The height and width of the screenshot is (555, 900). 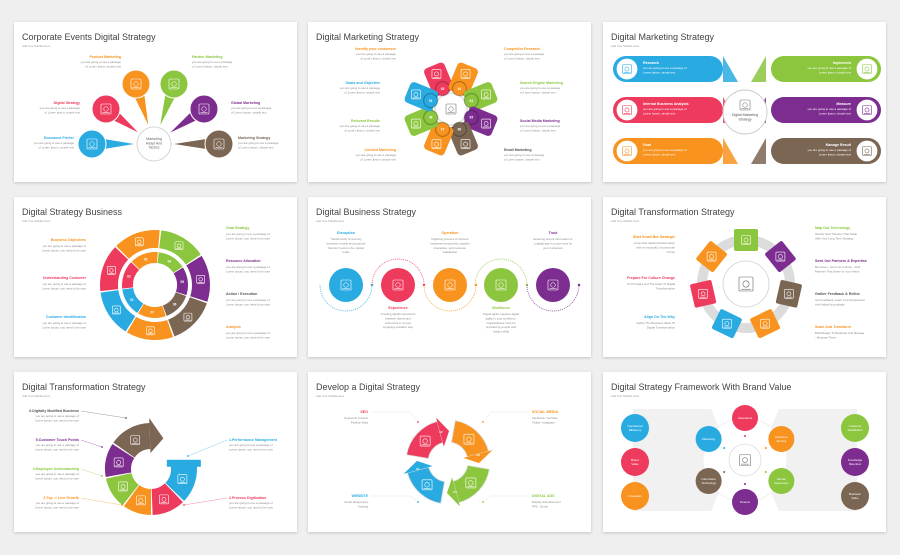 What do you see at coordinates (668, 151) in the screenshot?
I see `bar` at bounding box center [668, 151].